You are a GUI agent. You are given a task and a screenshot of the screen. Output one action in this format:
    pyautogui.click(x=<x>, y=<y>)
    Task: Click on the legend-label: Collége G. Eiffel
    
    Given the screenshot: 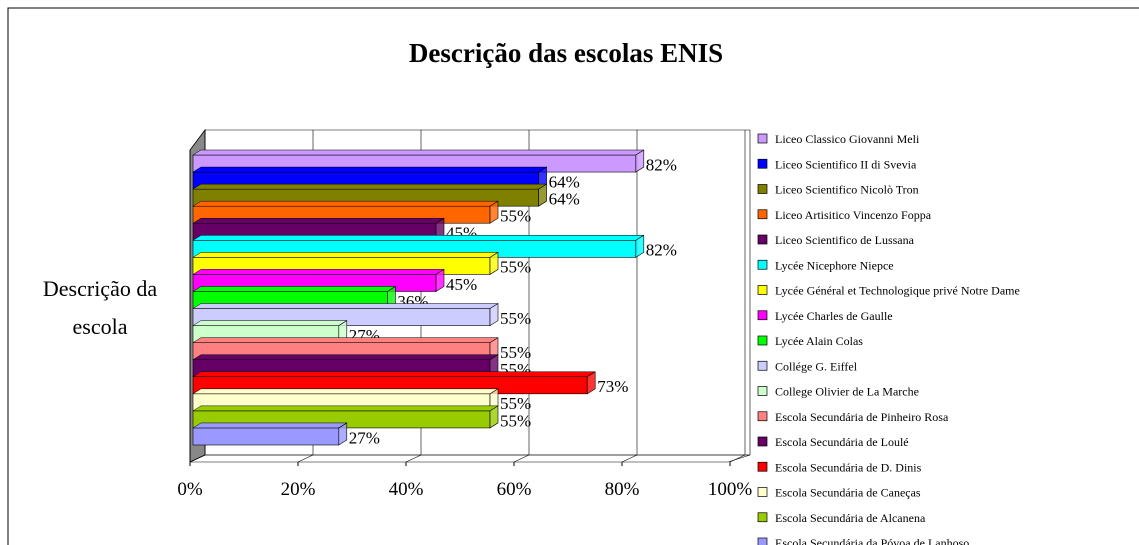 What is the action you would take?
    pyautogui.click(x=816, y=366)
    